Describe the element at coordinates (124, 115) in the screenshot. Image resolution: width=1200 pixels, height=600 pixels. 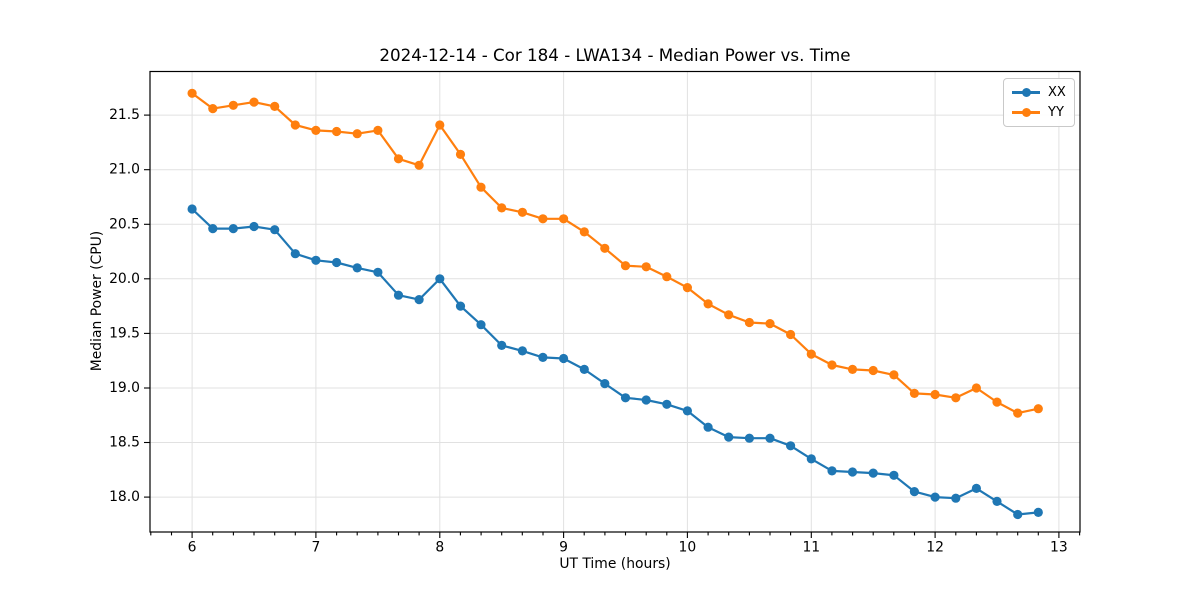
I see `svg-text: 21.5` at that location.